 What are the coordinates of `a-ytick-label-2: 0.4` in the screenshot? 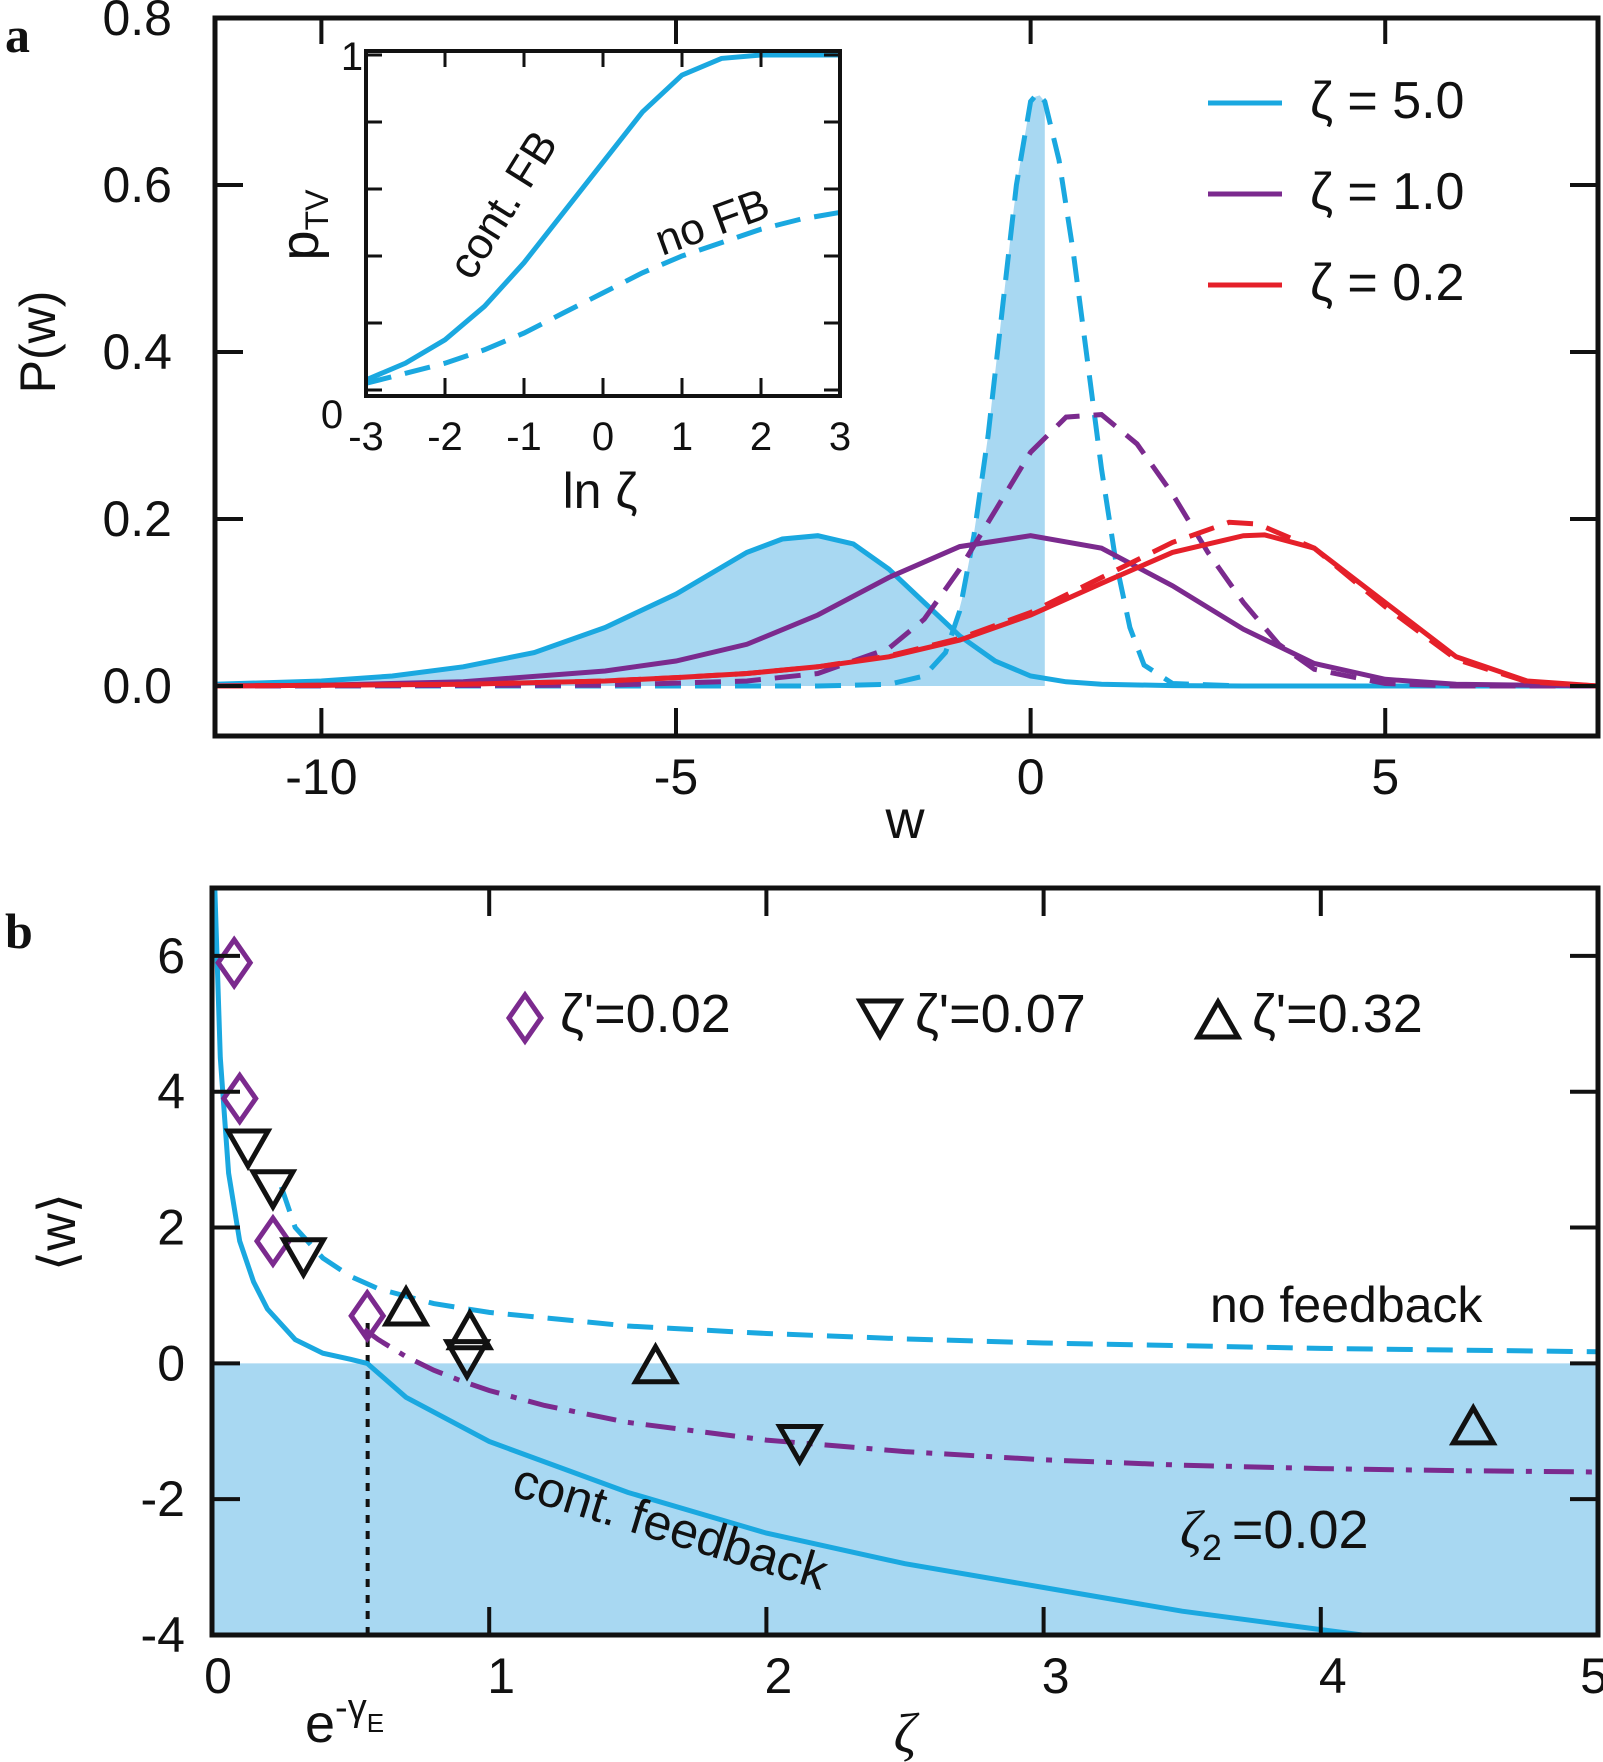 It's located at (137, 352).